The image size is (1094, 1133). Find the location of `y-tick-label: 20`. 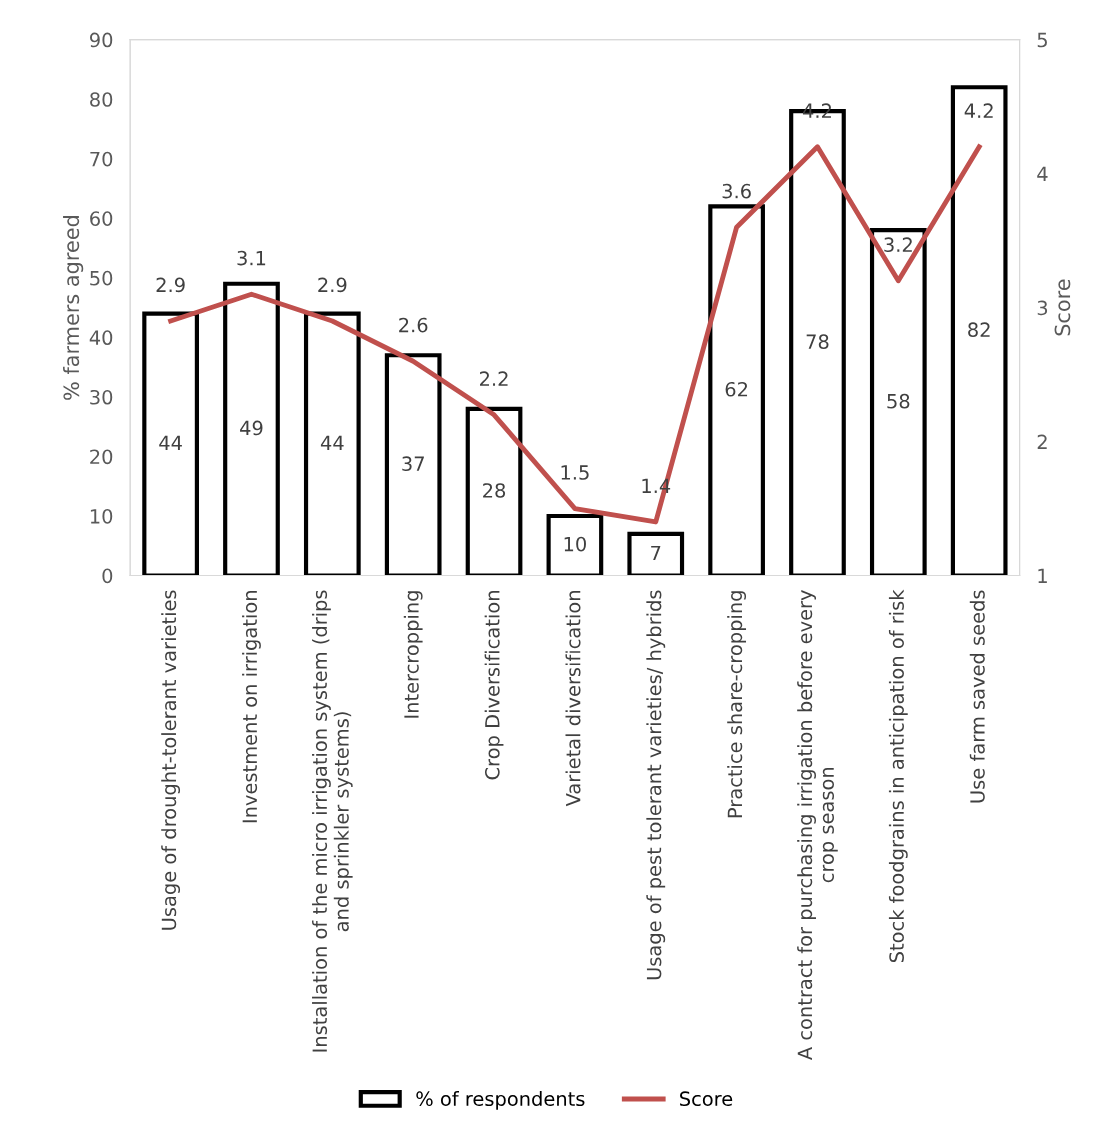

y-tick-label: 20 is located at coordinates (101, 457).